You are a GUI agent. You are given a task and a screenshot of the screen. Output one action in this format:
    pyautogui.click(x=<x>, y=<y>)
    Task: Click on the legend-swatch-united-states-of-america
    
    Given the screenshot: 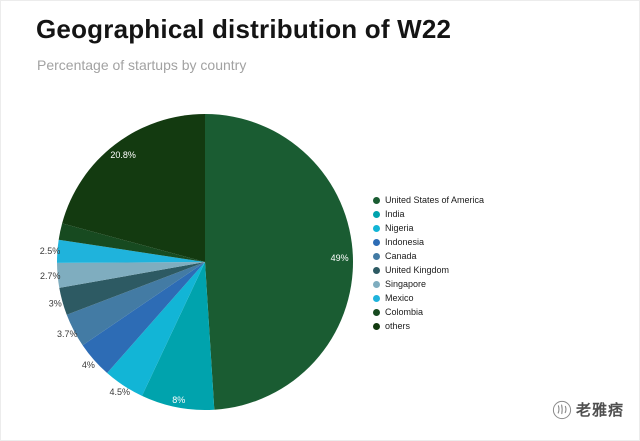 What is the action you would take?
    pyautogui.click(x=376, y=200)
    